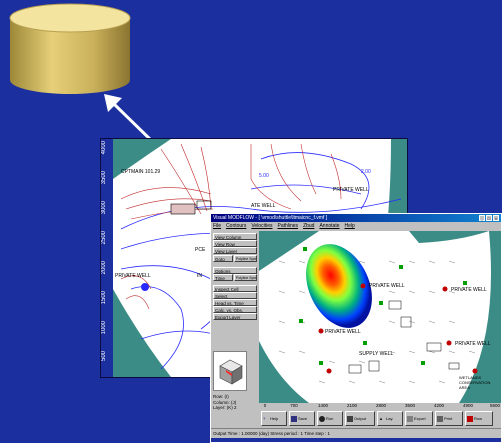  Describe the element at coordinates (329, 226) in the screenshot. I see `menu-annotate: Annotate` at that location.